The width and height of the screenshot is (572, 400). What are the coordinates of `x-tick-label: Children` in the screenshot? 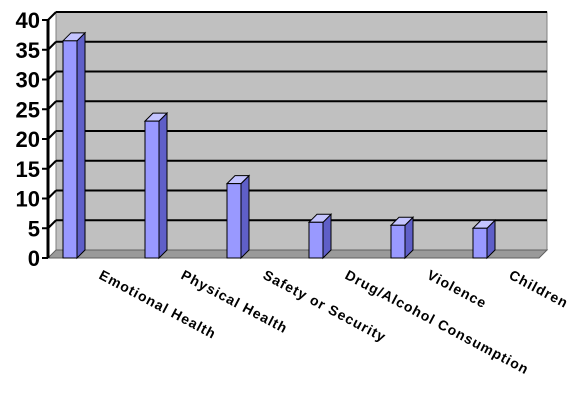 It's located at (539, 289).